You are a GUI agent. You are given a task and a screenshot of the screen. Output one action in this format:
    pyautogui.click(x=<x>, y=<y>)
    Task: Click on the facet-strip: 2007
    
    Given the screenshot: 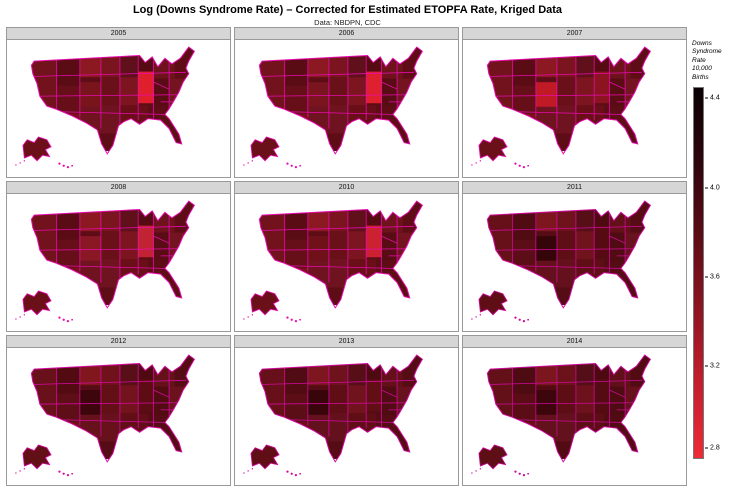 What is the action you would take?
    pyautogui.click(x=574, y=34)
    